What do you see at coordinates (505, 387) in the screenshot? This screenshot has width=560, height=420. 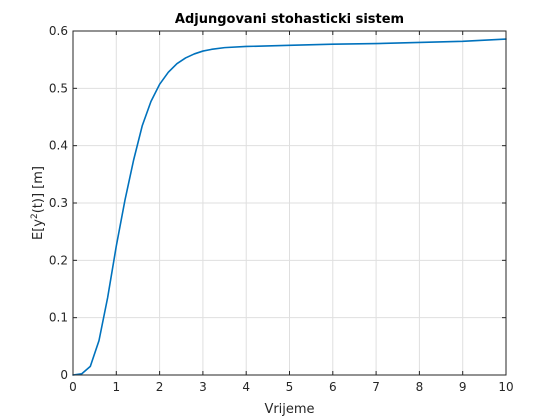 I see `x-tick-label: 10` at bounding box center [505, 387].